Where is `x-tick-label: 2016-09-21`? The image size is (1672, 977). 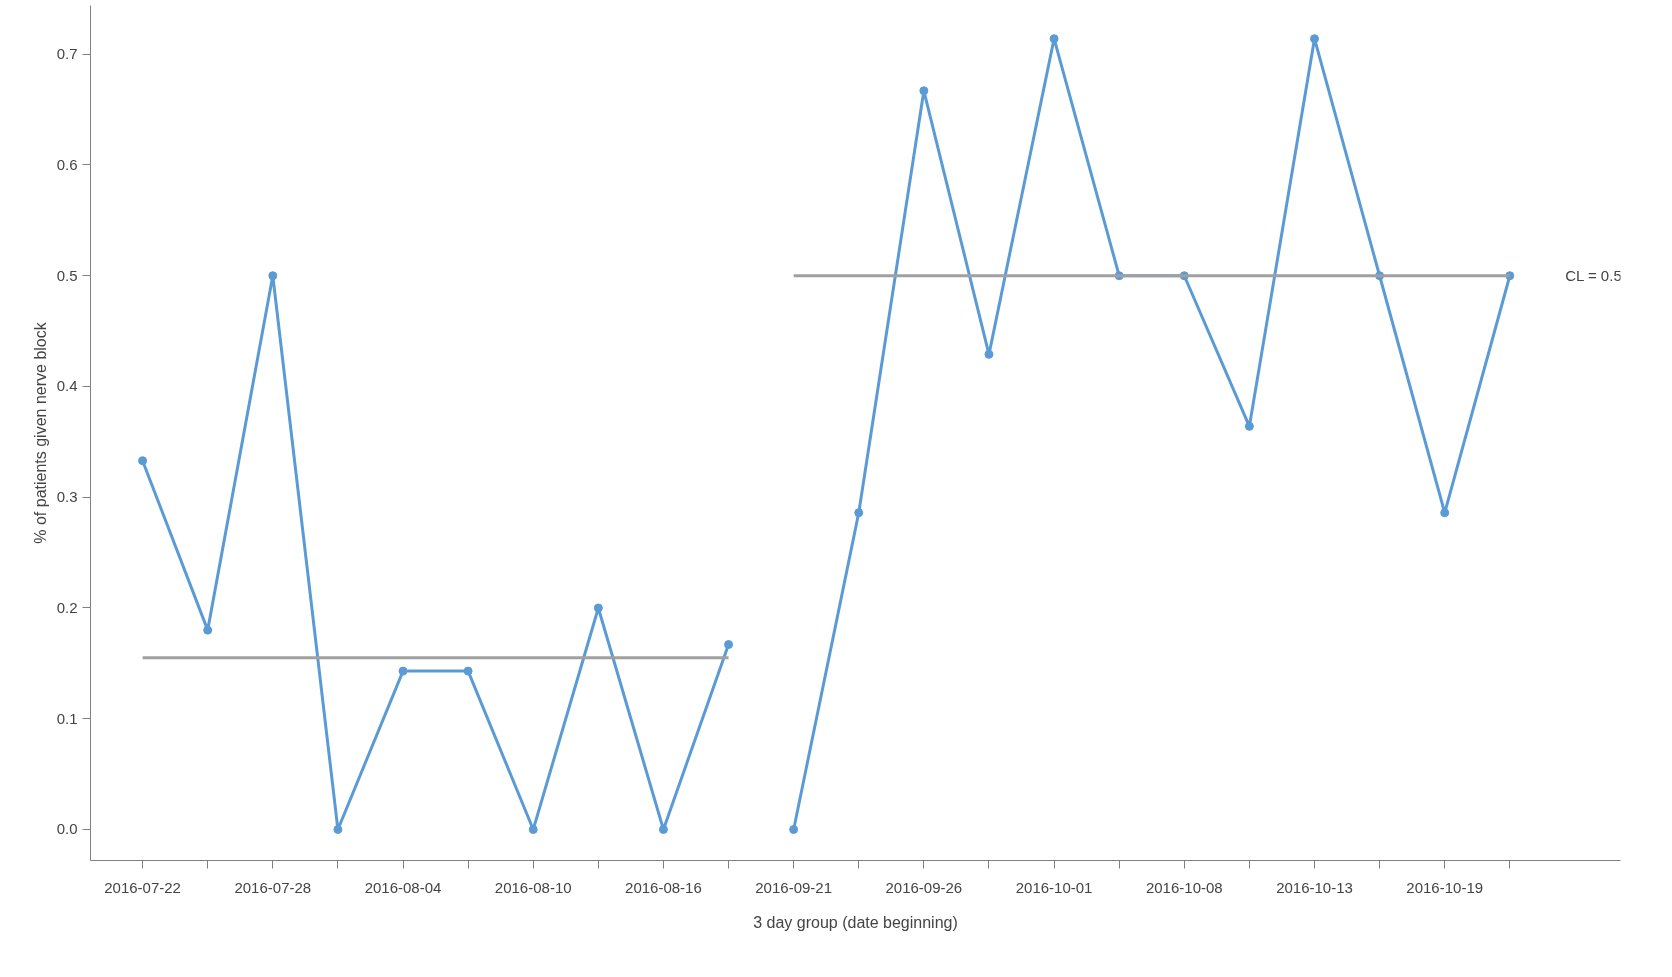
x-tick-label: 2016-09-21 is located at coordinates (794, 887).